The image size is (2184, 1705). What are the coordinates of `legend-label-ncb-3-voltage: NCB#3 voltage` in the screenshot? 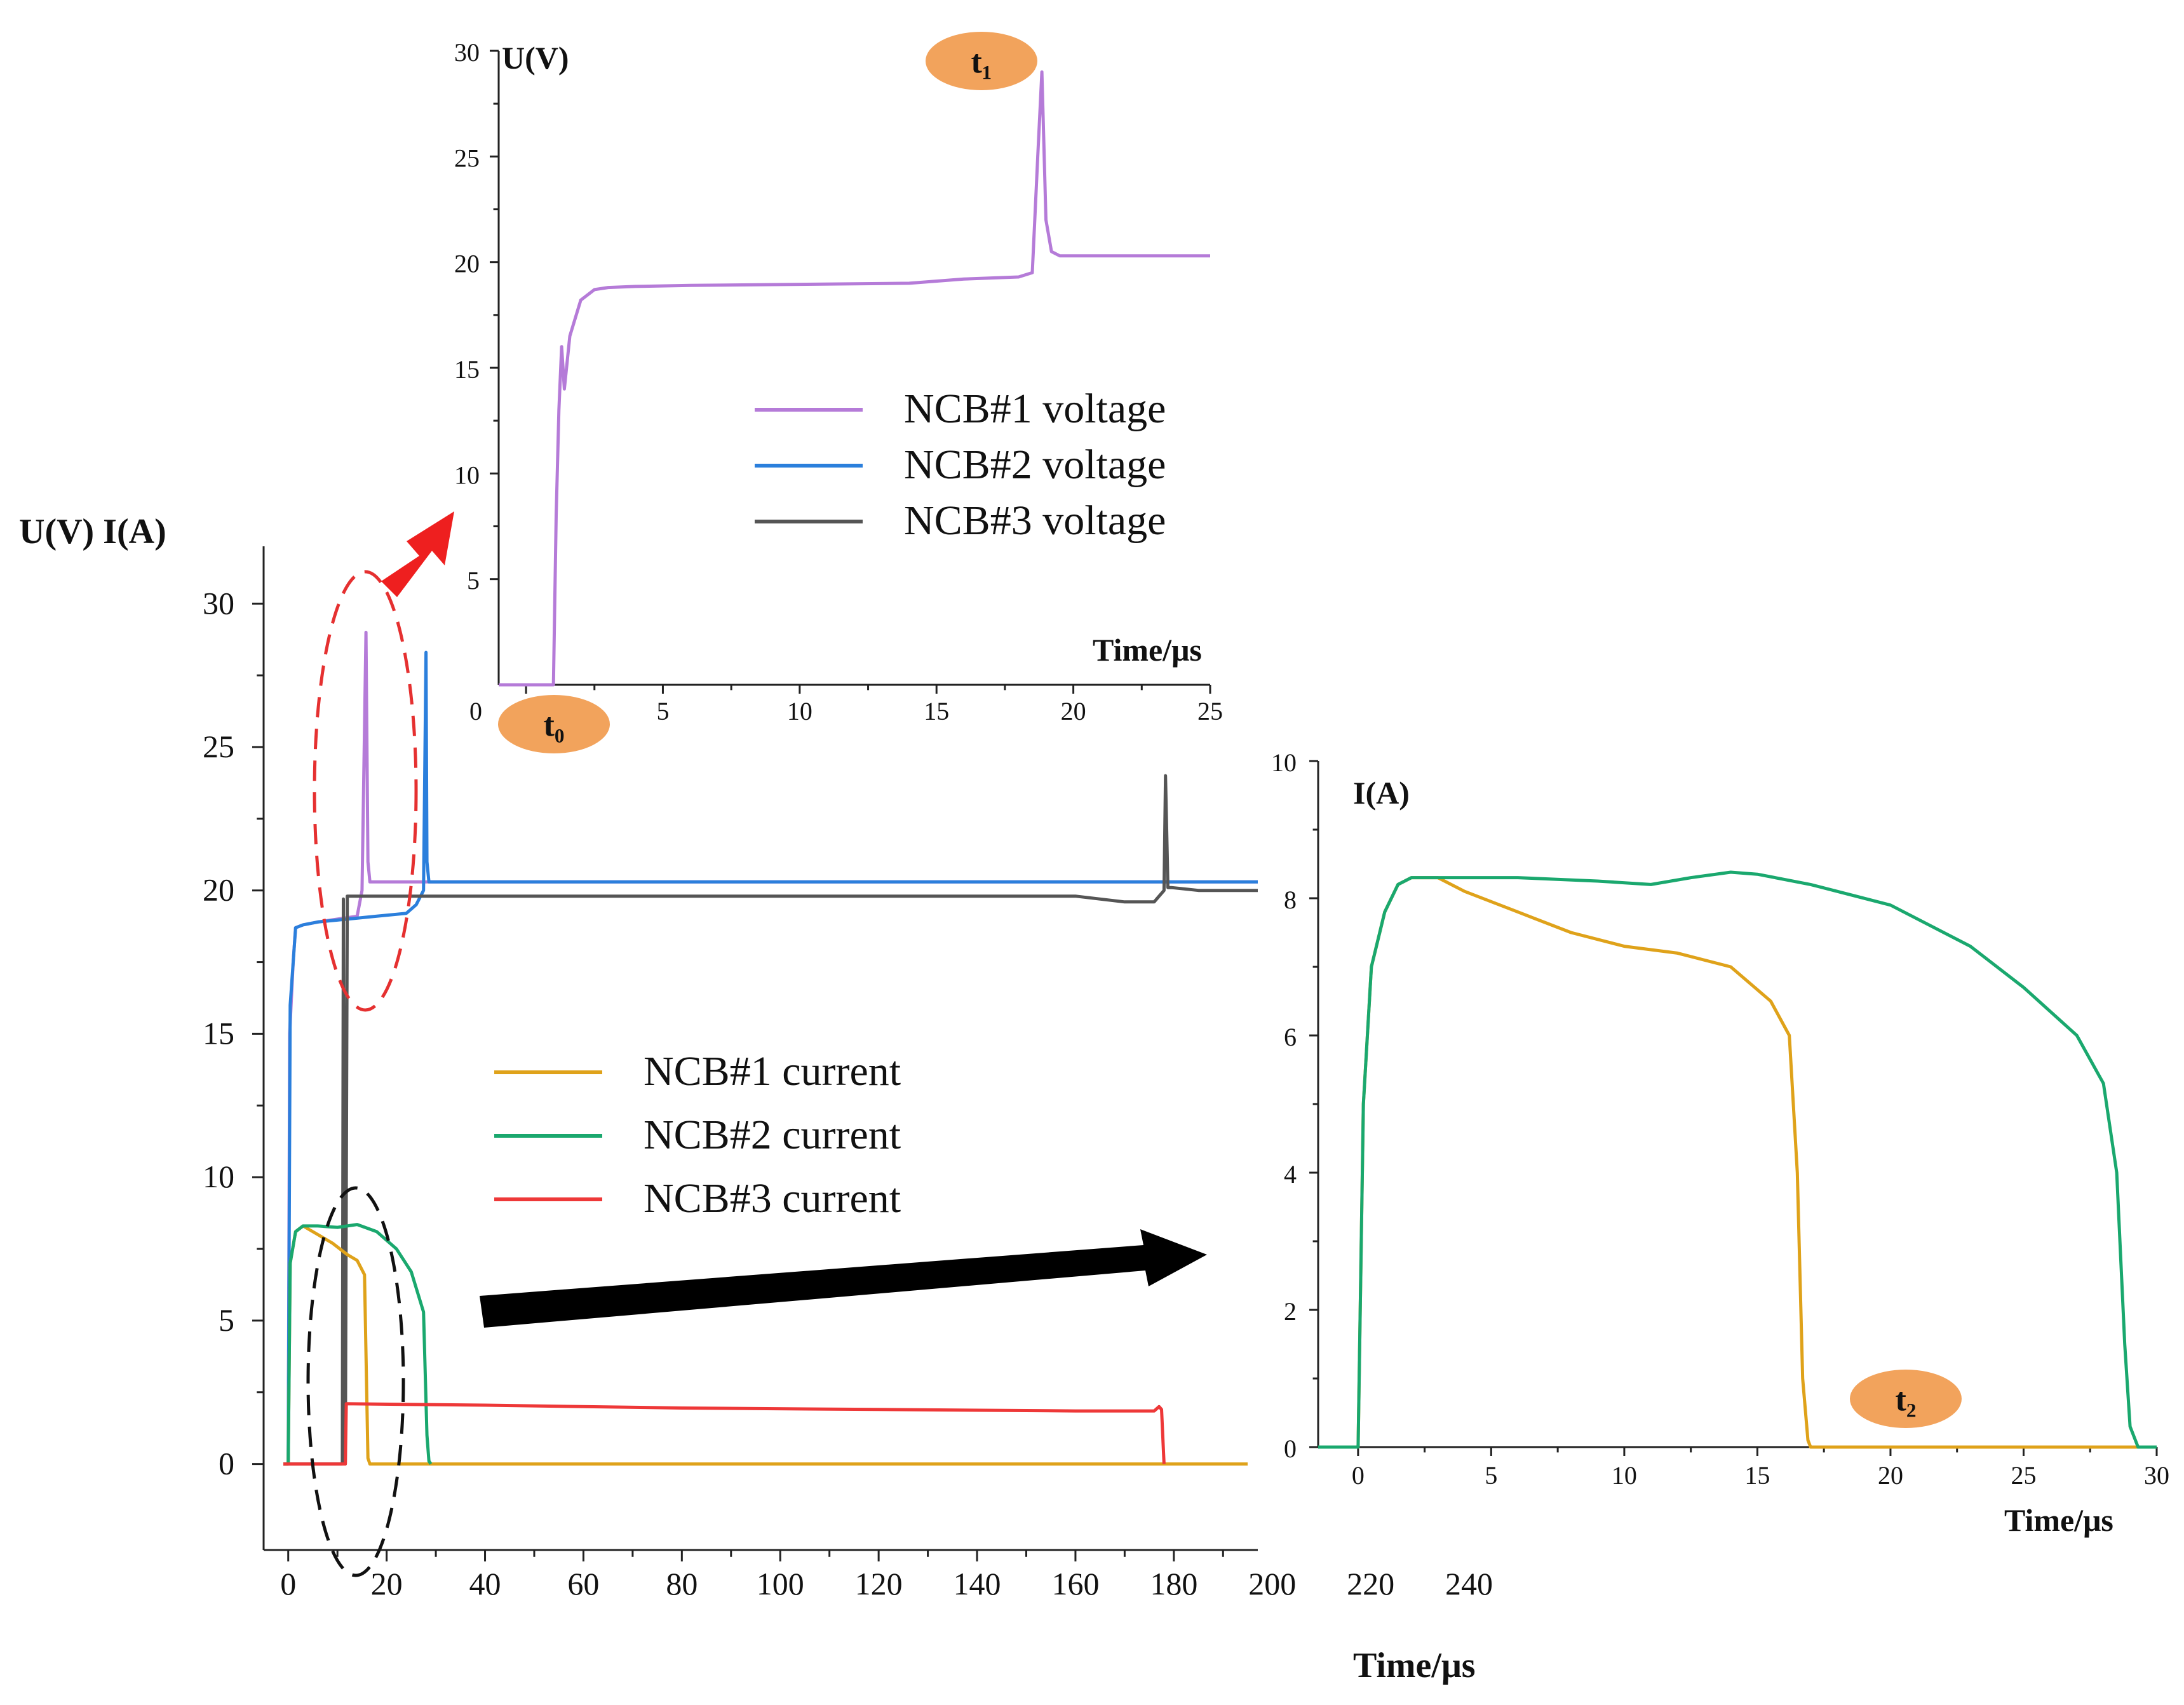 It's located at (1035, 520).